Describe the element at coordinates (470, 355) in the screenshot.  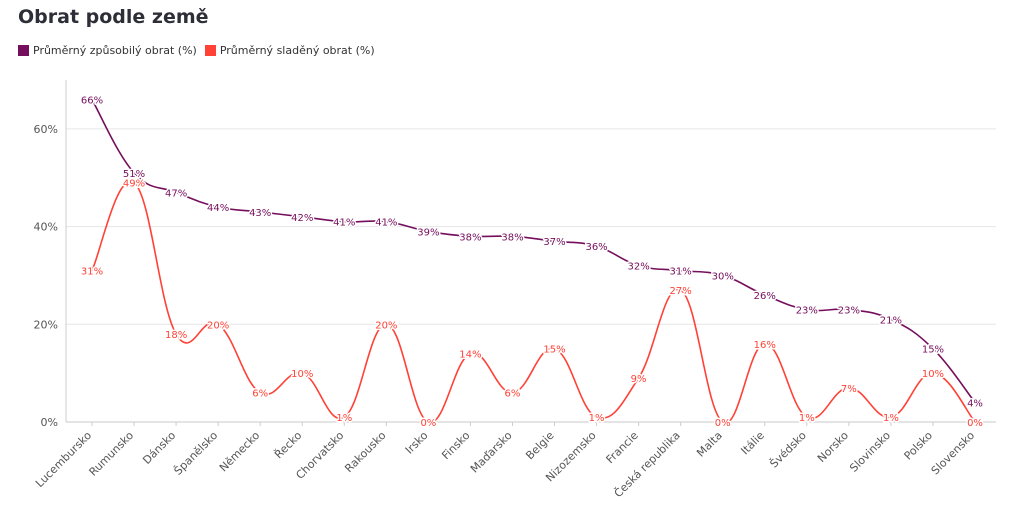
I see `data-label: 14%` at that location.